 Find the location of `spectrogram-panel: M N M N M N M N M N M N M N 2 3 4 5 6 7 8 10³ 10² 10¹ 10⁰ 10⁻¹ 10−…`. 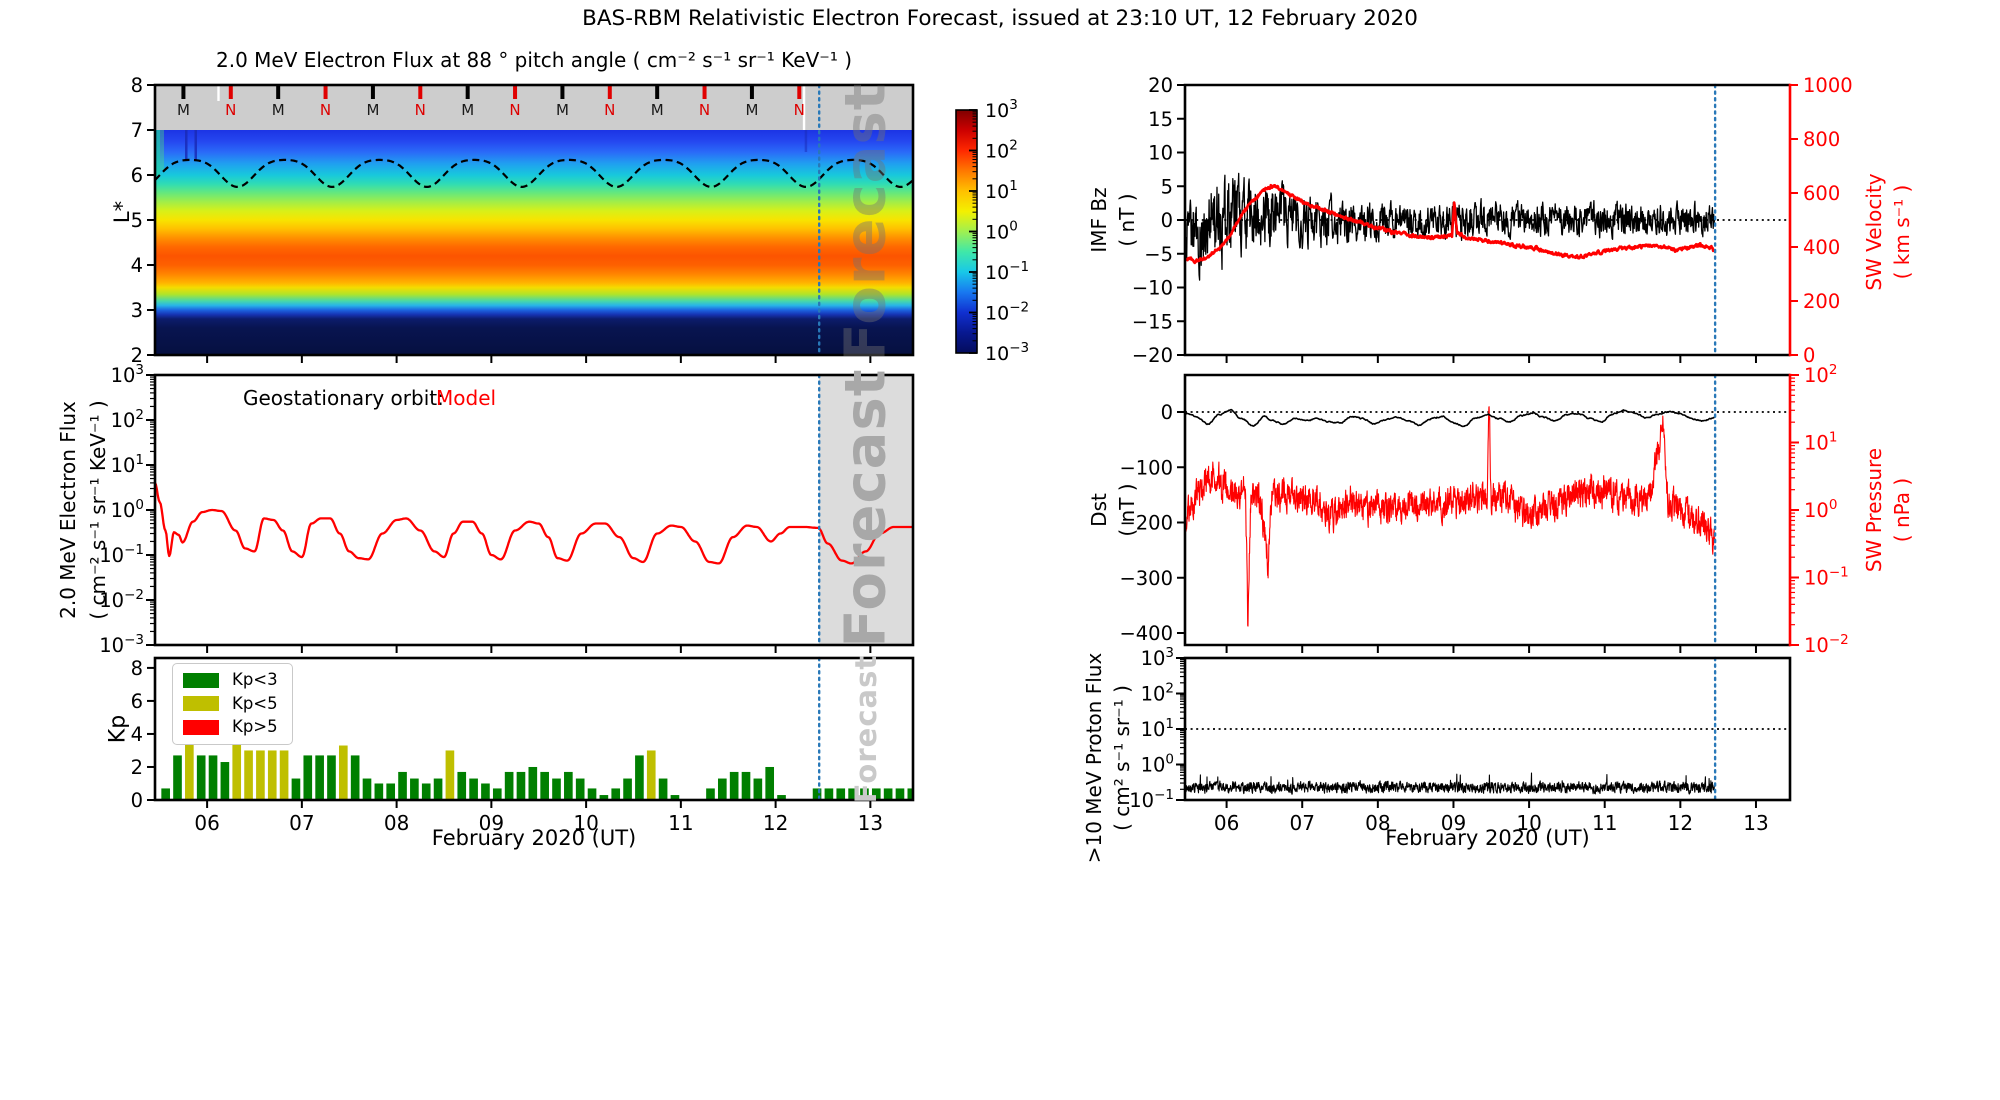

spectrogram-panel: M N M N M N M N M N M N M N 2 3 4 5 6 7 8 10³ 10² 10¹ 10⁰ 10⁻¹ 10−… is located at coordinates (580, 220).